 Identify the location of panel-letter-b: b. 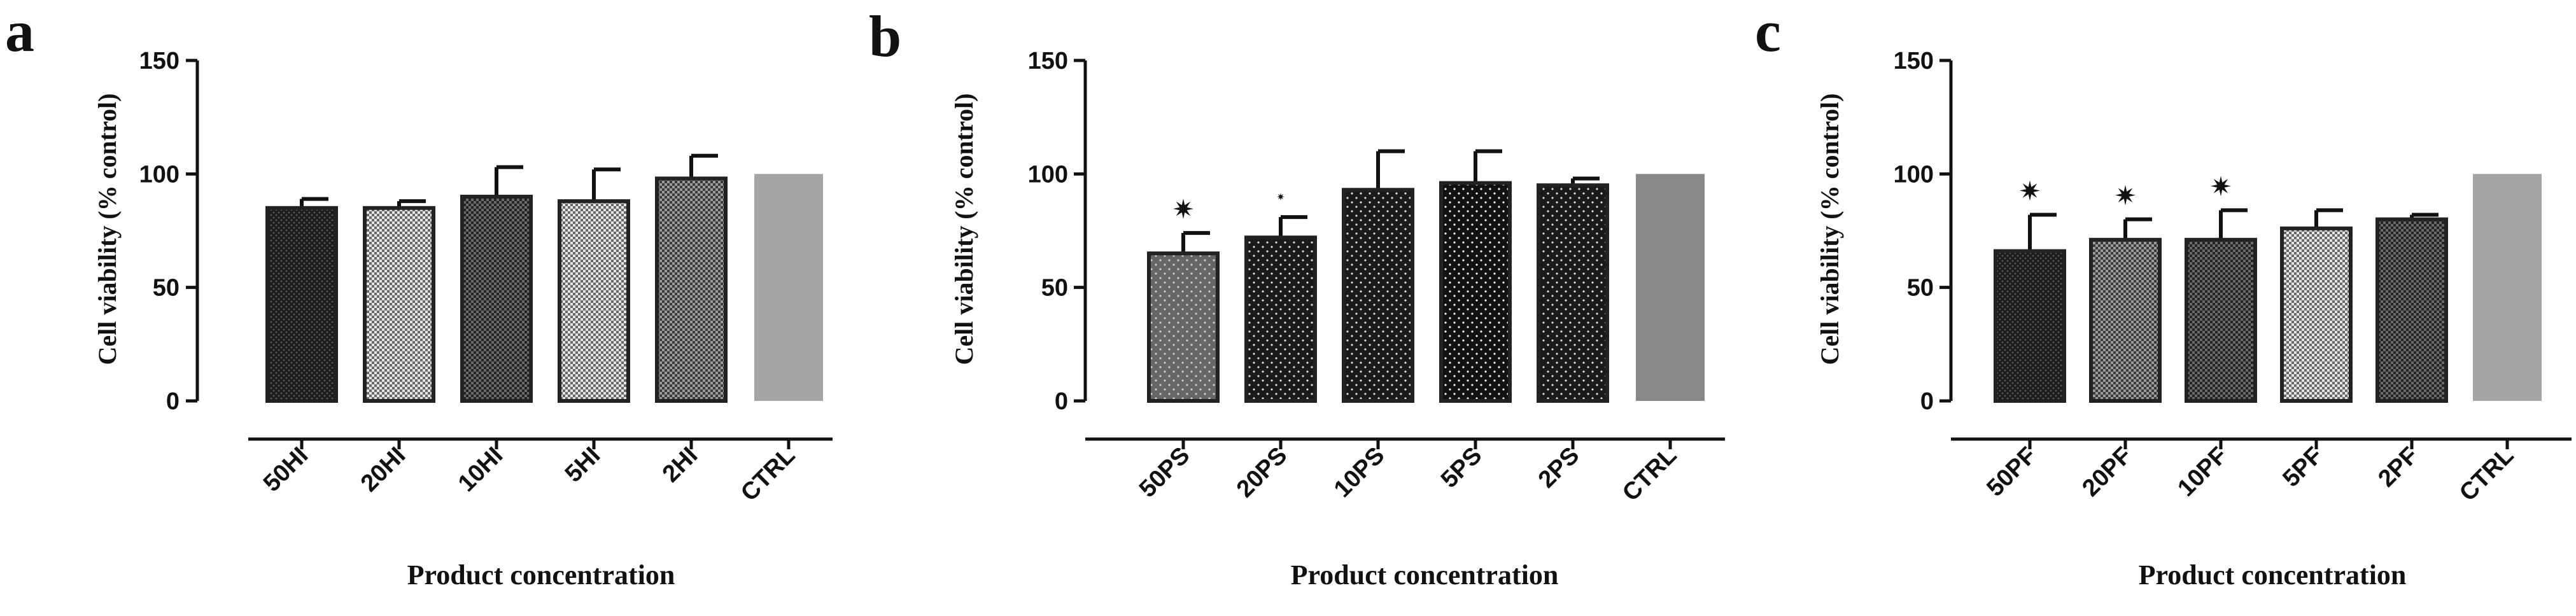
(885, 36).